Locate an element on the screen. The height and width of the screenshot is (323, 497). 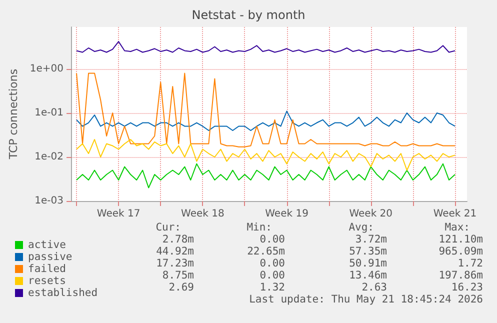
text: 2.78m is located at coordinates (178, 240).